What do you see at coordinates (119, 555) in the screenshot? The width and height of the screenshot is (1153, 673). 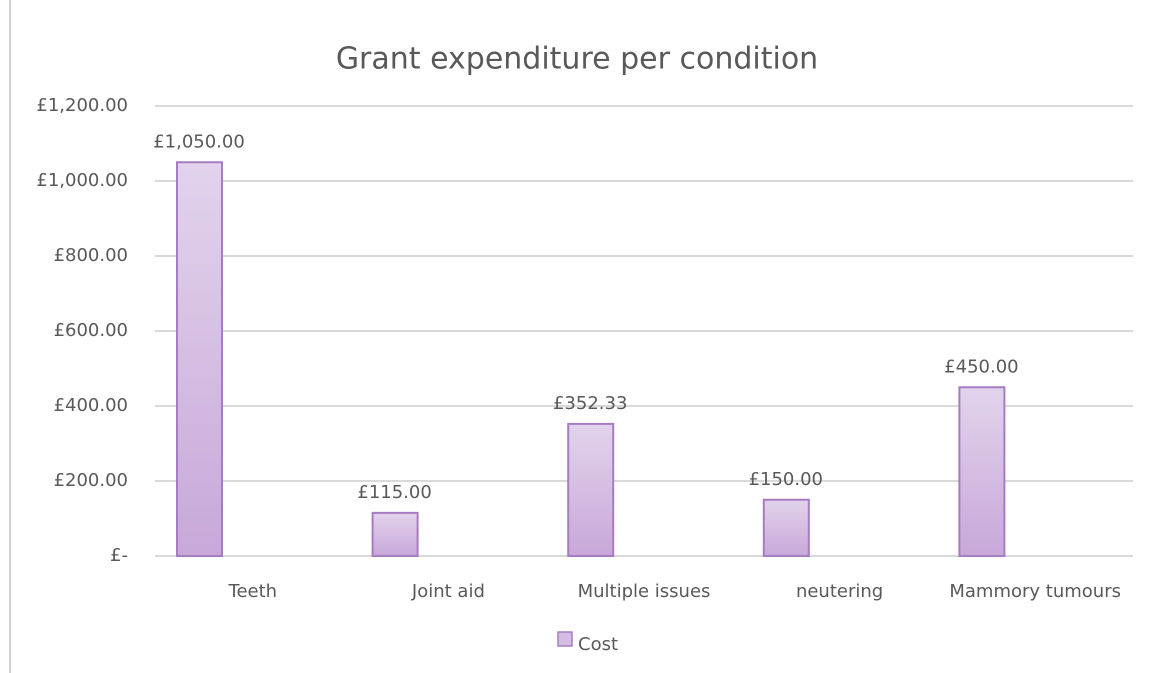 I see `y-tick-label: £-` at bounding box center [119, 555].